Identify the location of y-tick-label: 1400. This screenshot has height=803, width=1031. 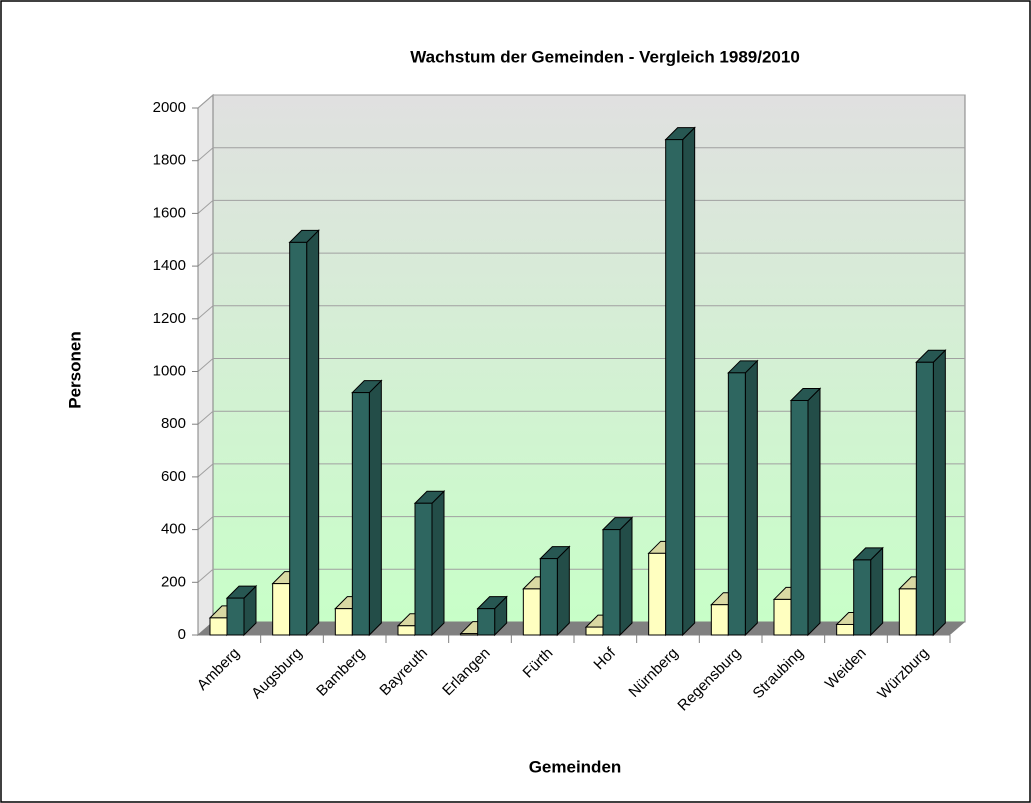
(169, 265).